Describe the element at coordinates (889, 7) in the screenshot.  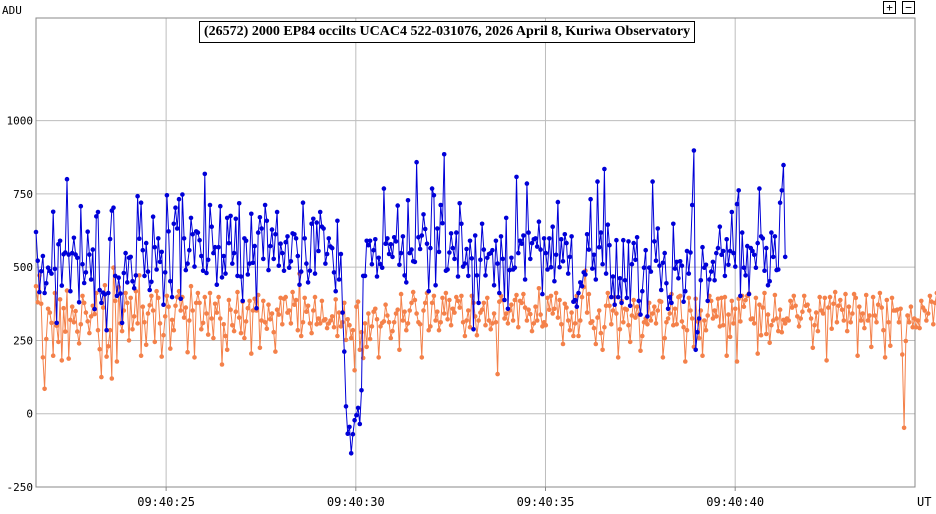
I see `zoom-in-button: +` at that location.